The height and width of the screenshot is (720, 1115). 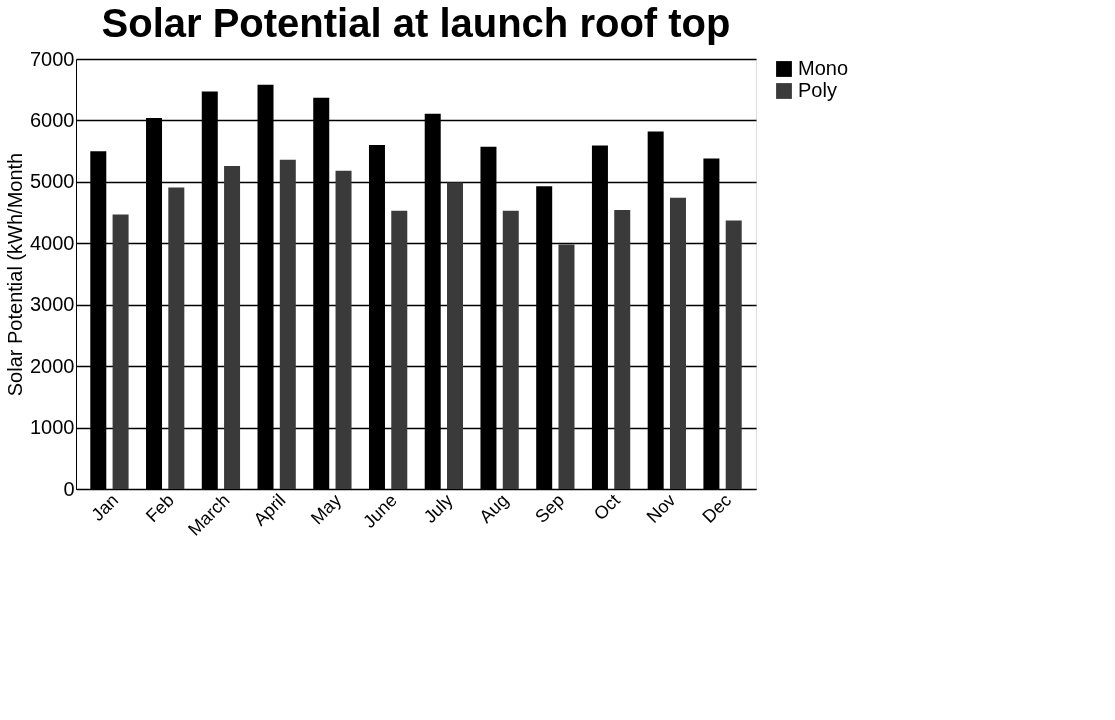 I want to click on x-tick-label: Jan, so click(x=105, y=507).